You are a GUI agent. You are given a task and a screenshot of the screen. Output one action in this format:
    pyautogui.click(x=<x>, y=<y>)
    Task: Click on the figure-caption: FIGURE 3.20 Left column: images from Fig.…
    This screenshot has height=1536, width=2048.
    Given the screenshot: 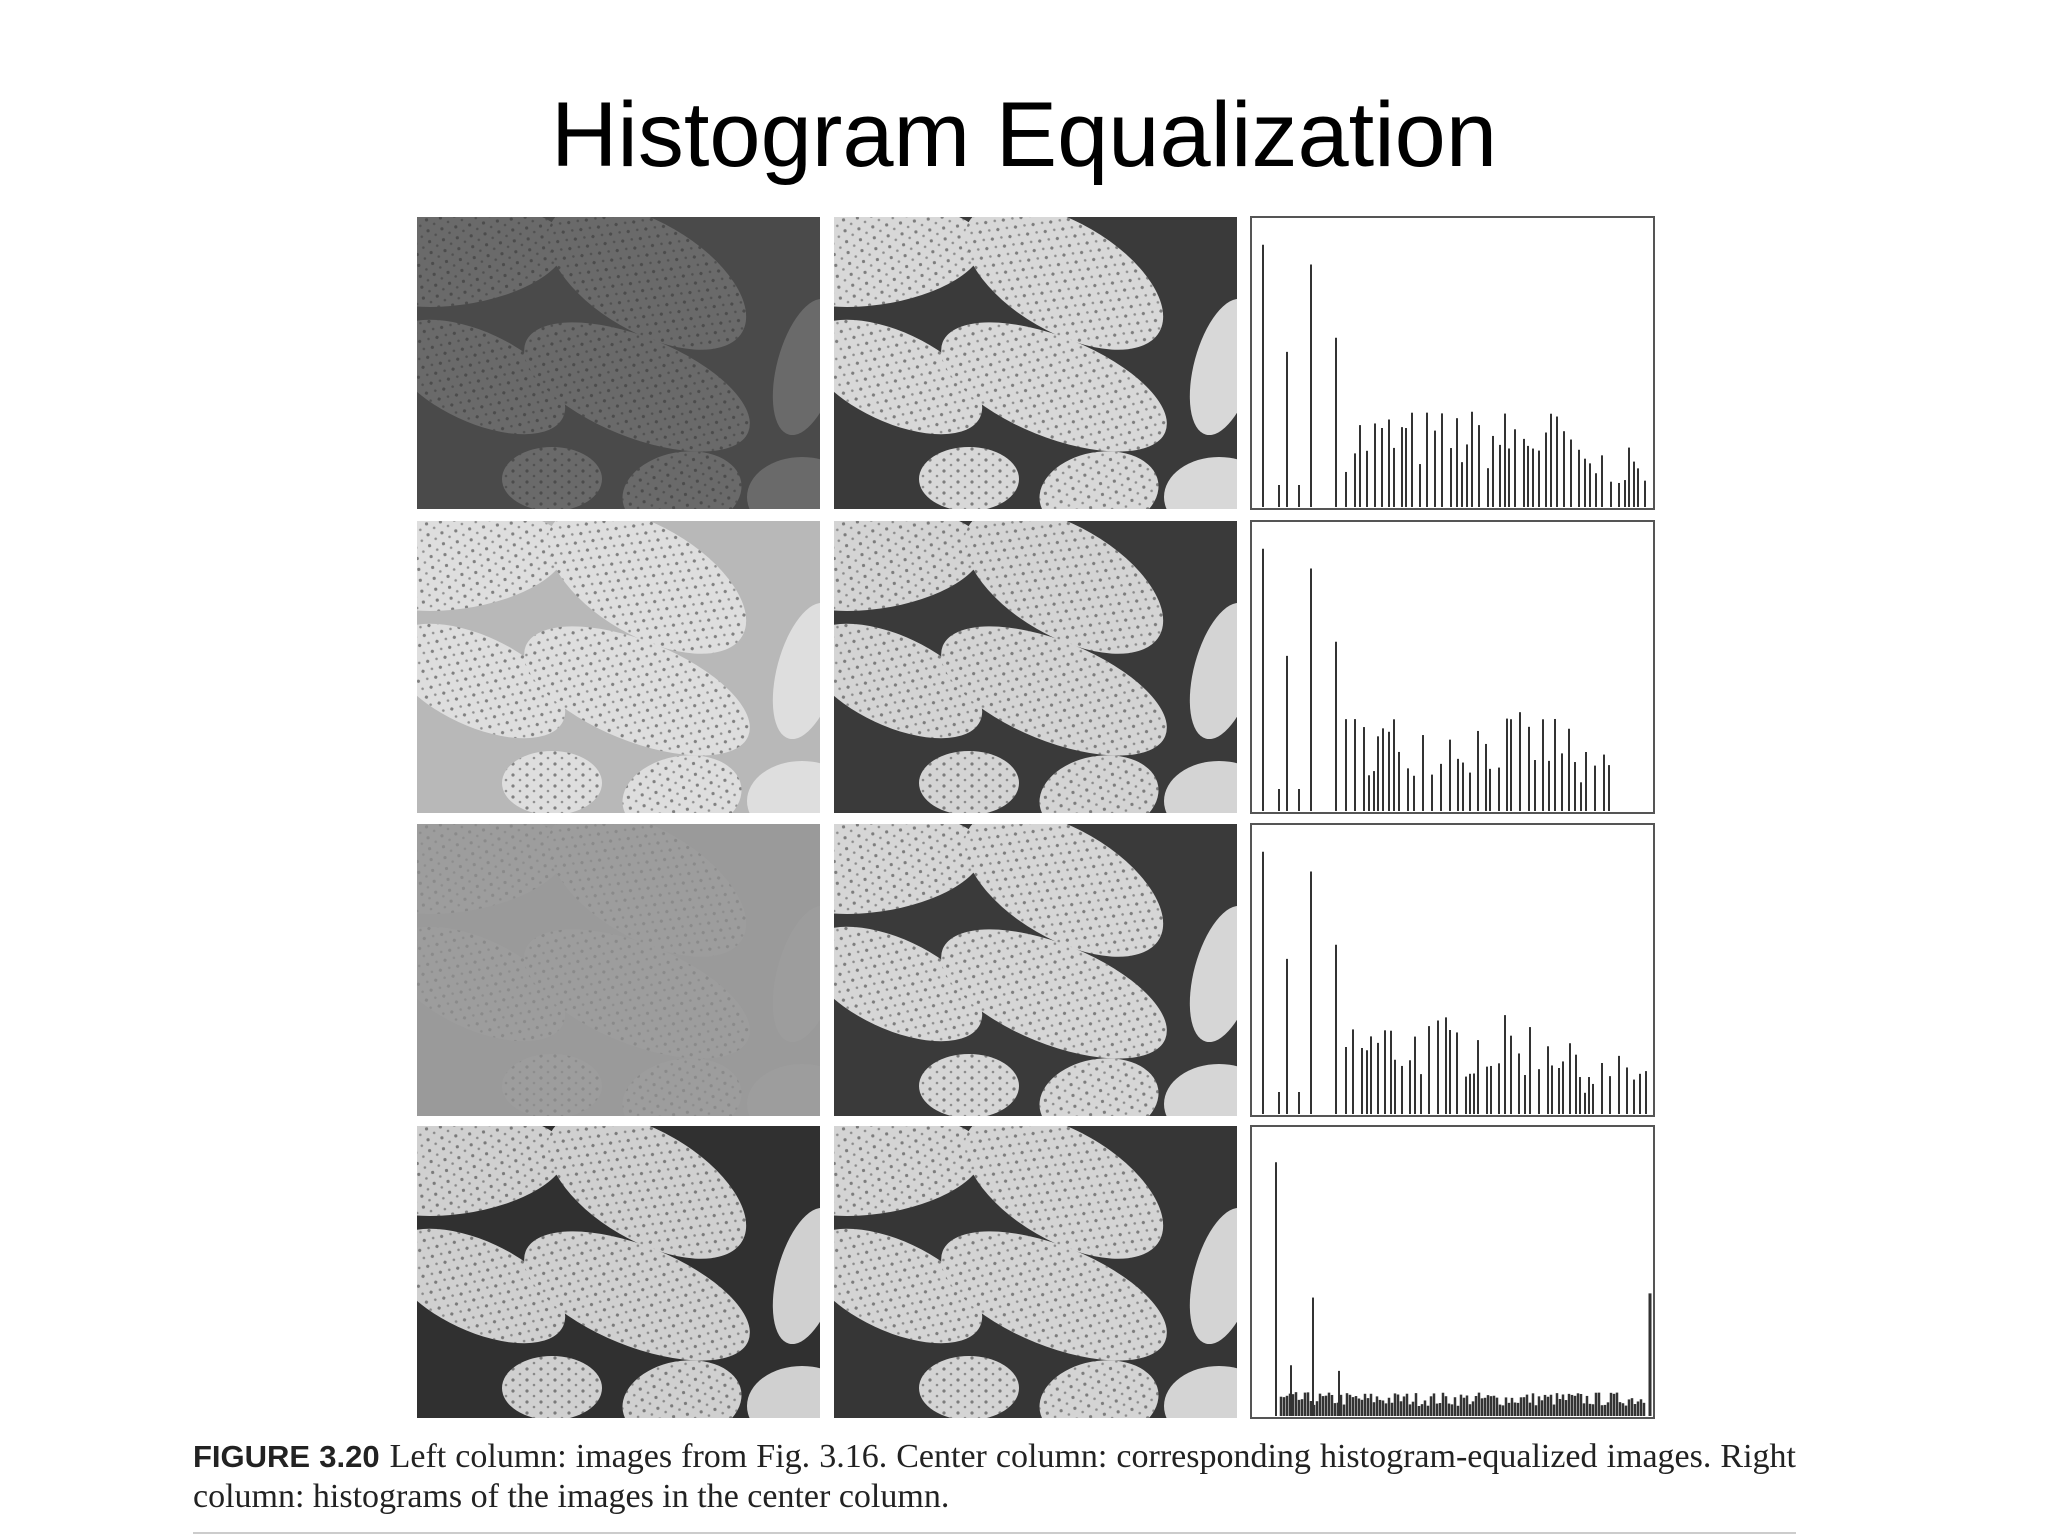 What is the action you would take?
    pyautogui.click(x=994, y=1477)
    